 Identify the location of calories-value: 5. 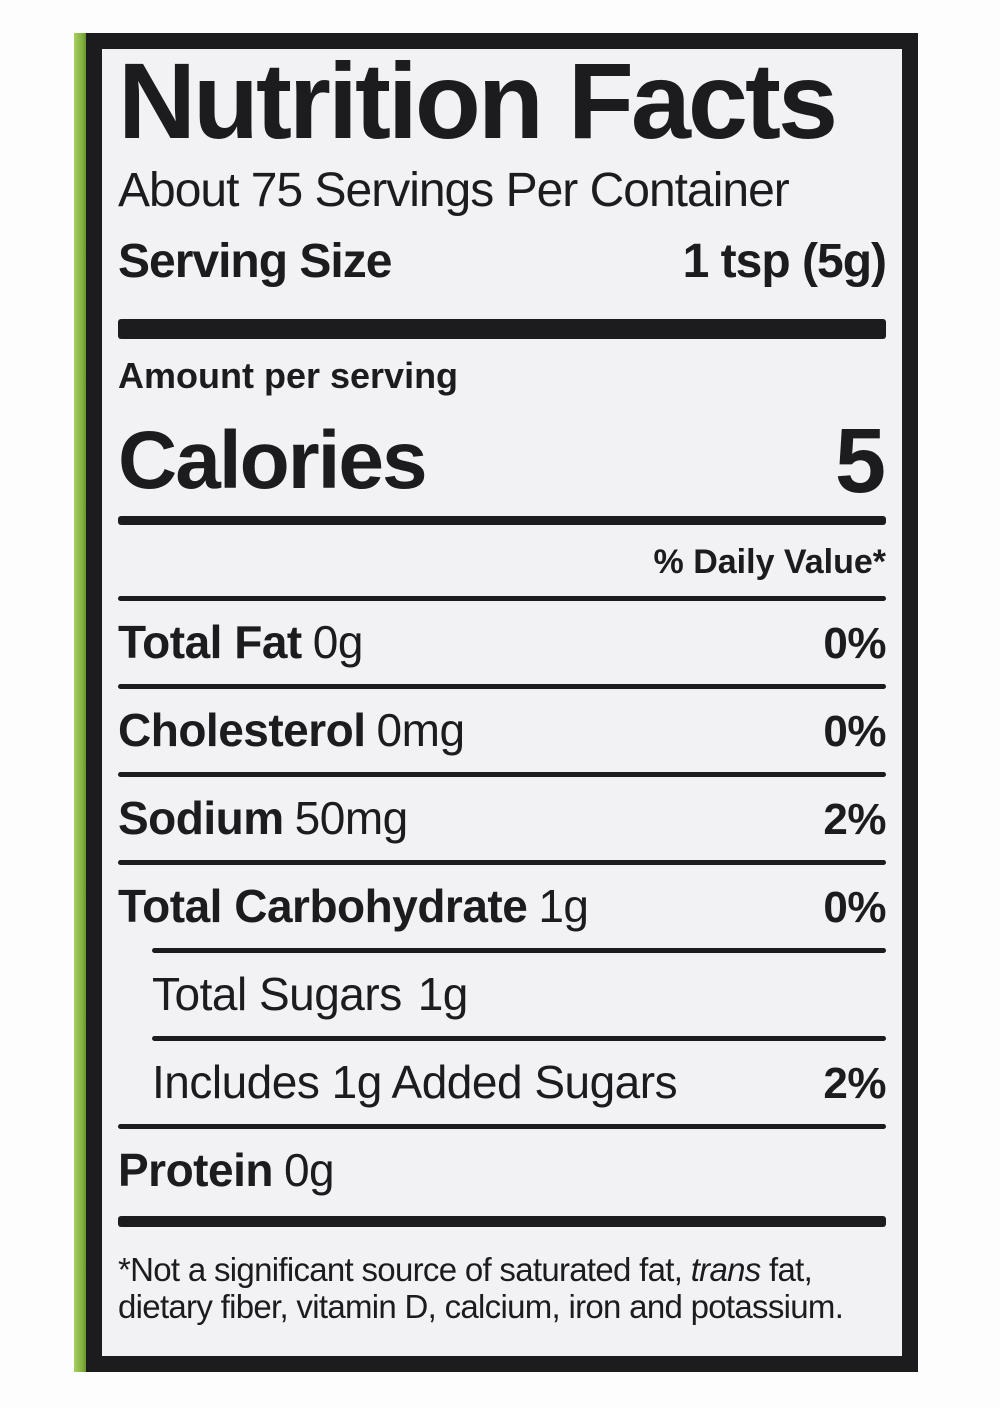
(860, 460).